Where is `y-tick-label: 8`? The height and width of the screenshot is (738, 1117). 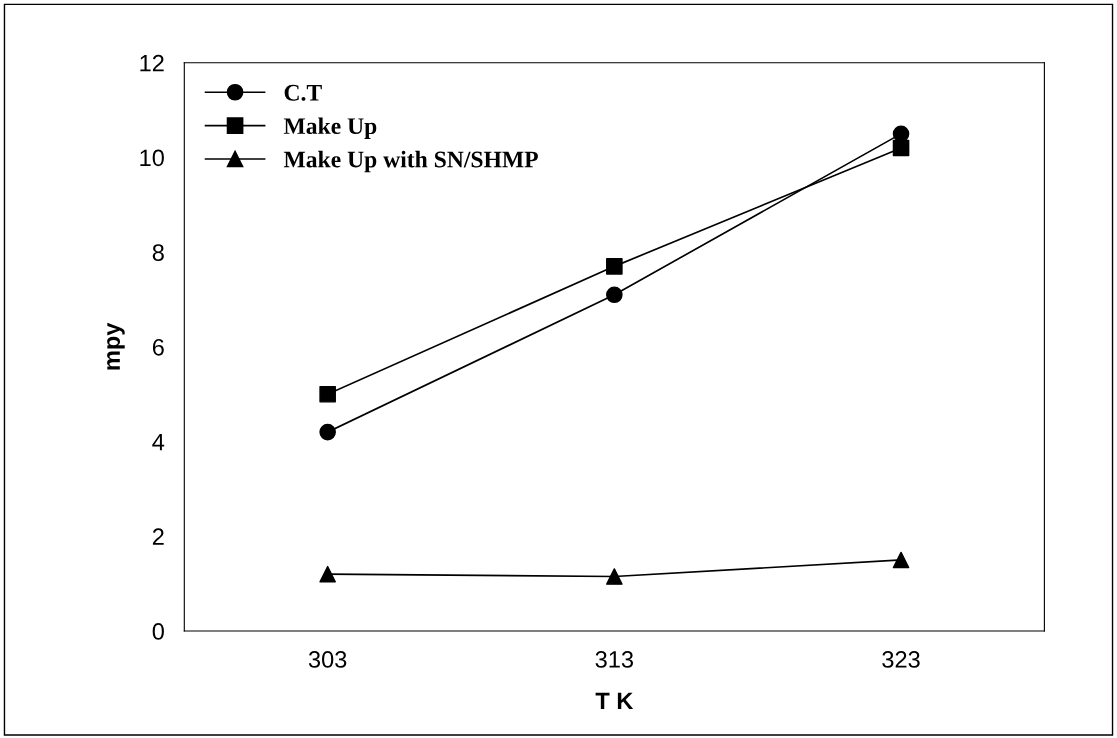 y-tick-label: 8 is located at coordinates (158, 252).